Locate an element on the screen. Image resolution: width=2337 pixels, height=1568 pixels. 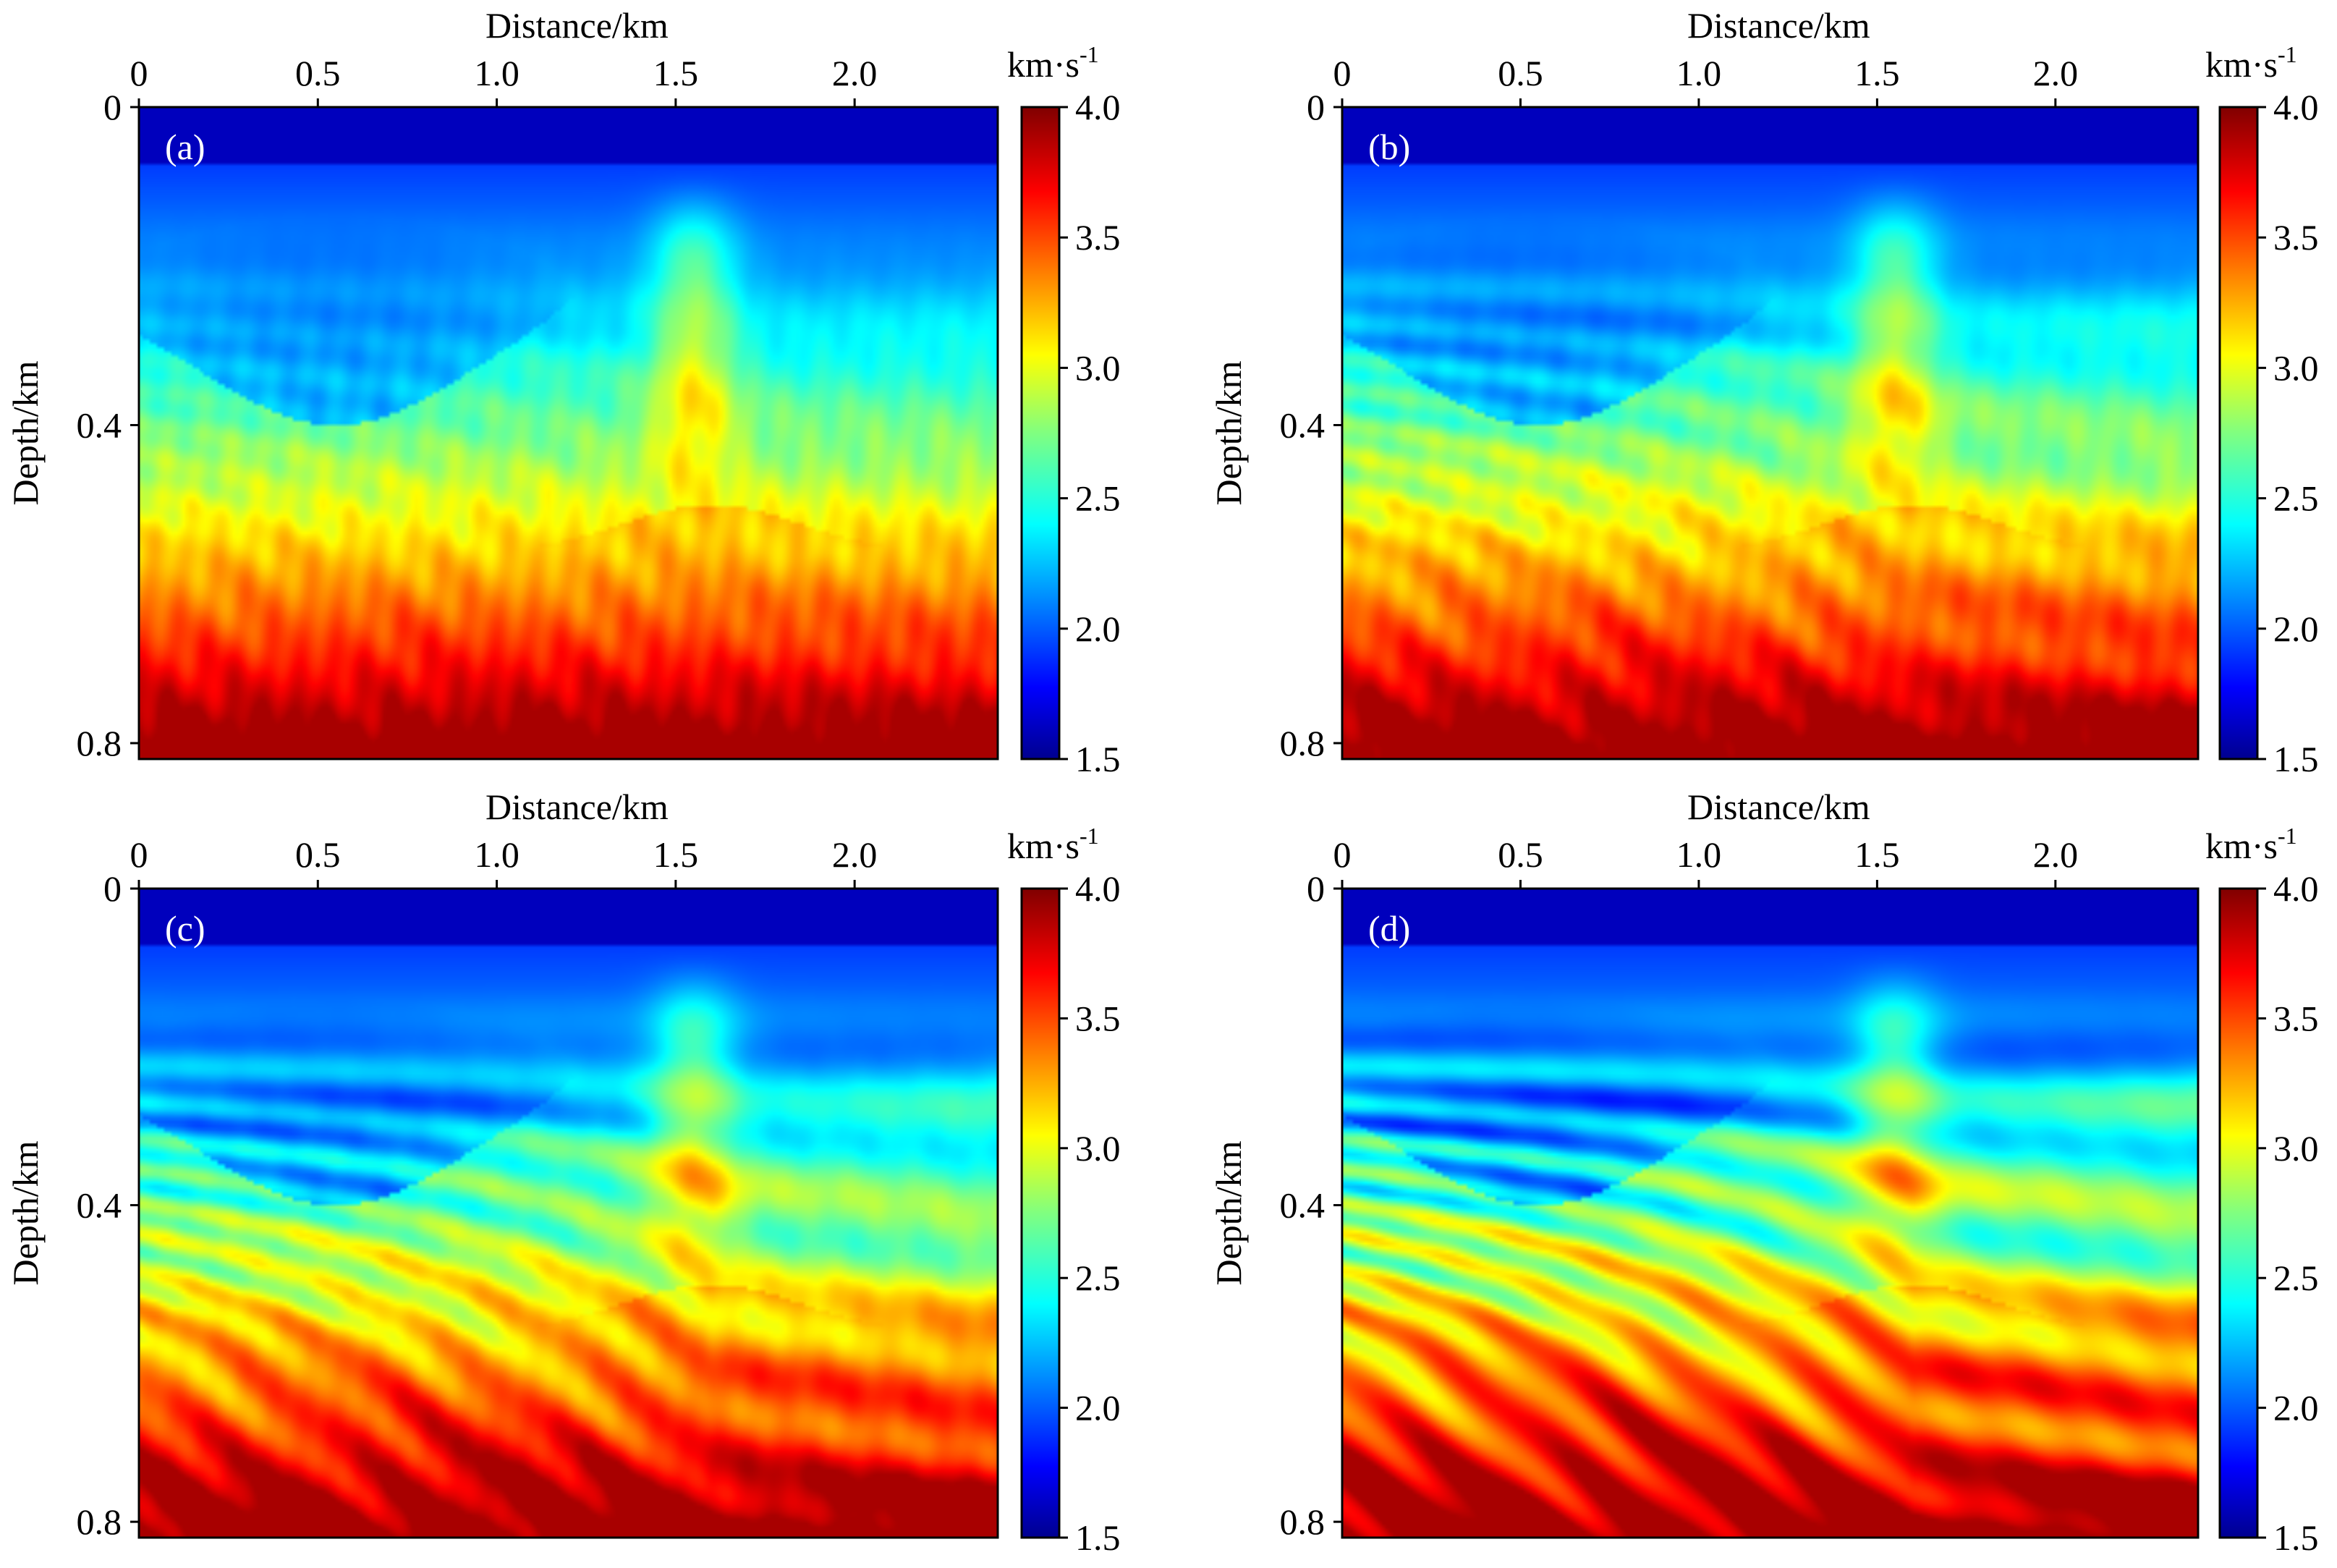
panel-label: (d) is located at coordinates (1389, 928).